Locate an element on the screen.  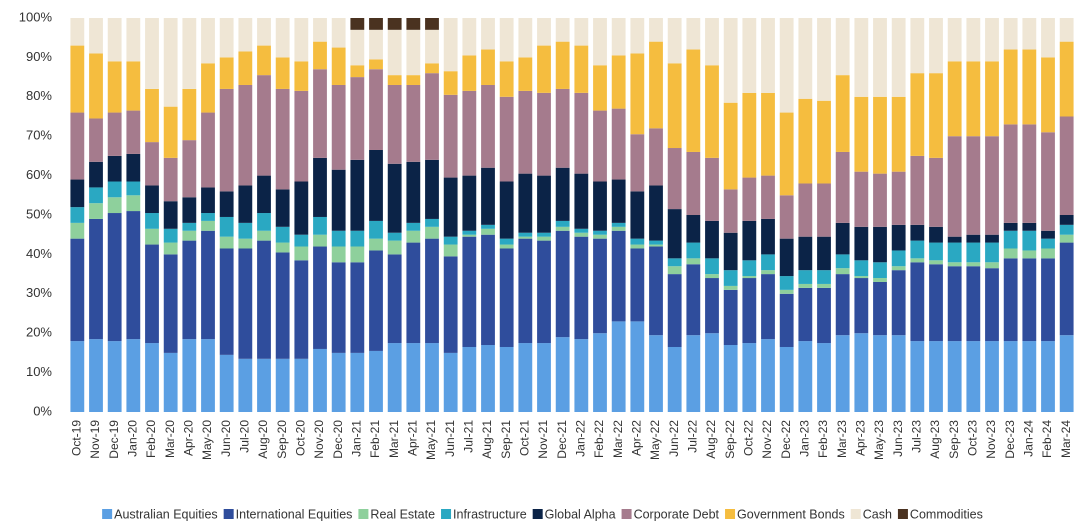
x-tick-label: Jan-23 is located at coordinates (805, 438).